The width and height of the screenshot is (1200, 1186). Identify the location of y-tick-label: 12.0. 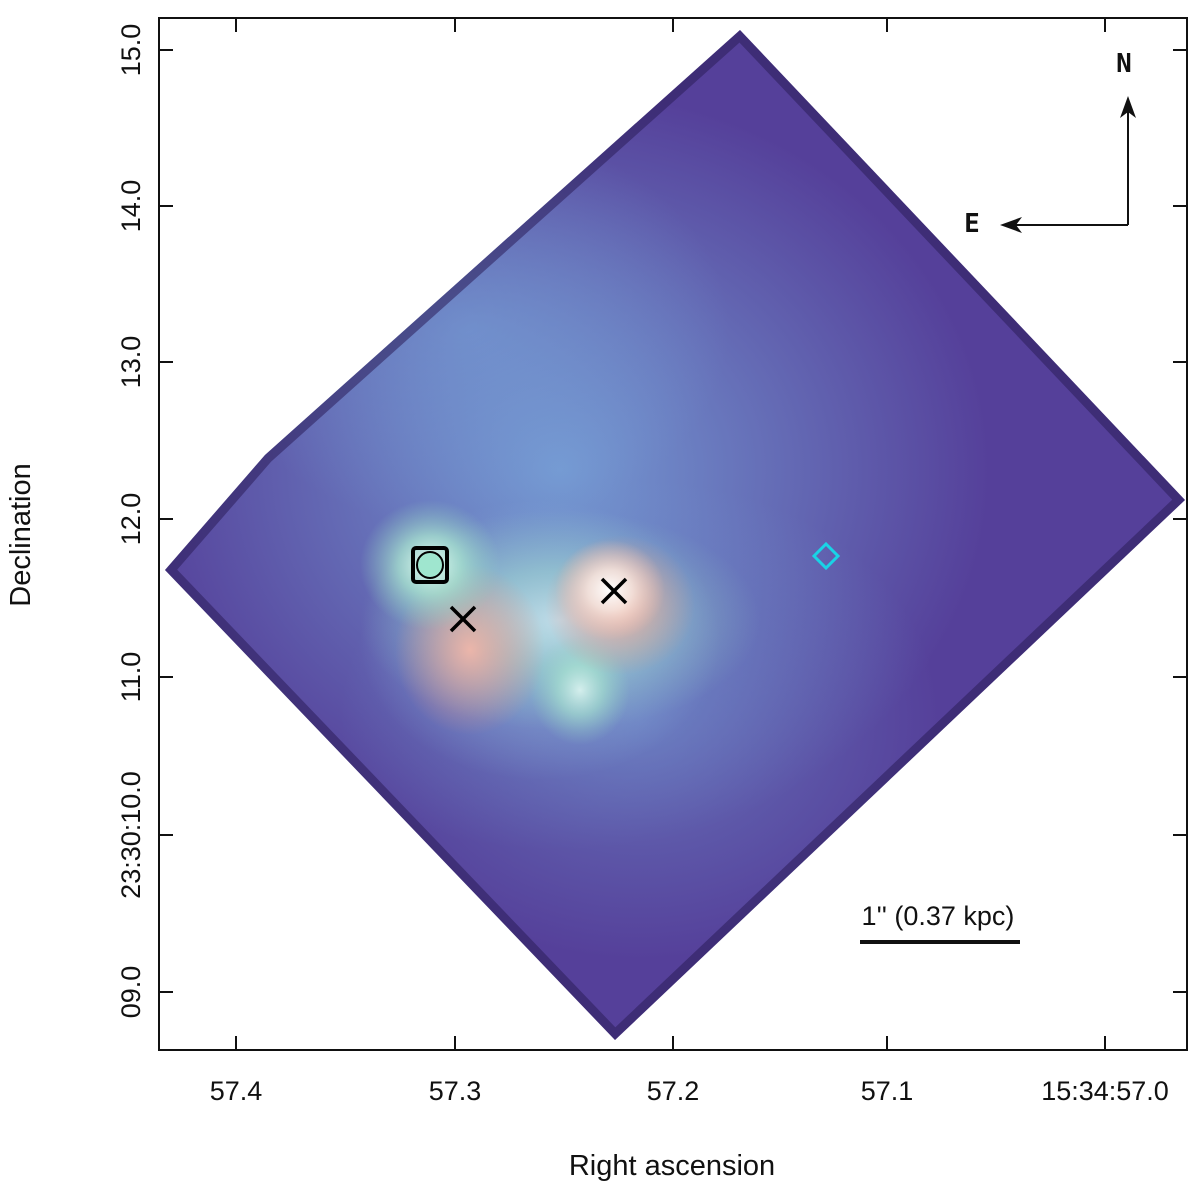
(131, 519).